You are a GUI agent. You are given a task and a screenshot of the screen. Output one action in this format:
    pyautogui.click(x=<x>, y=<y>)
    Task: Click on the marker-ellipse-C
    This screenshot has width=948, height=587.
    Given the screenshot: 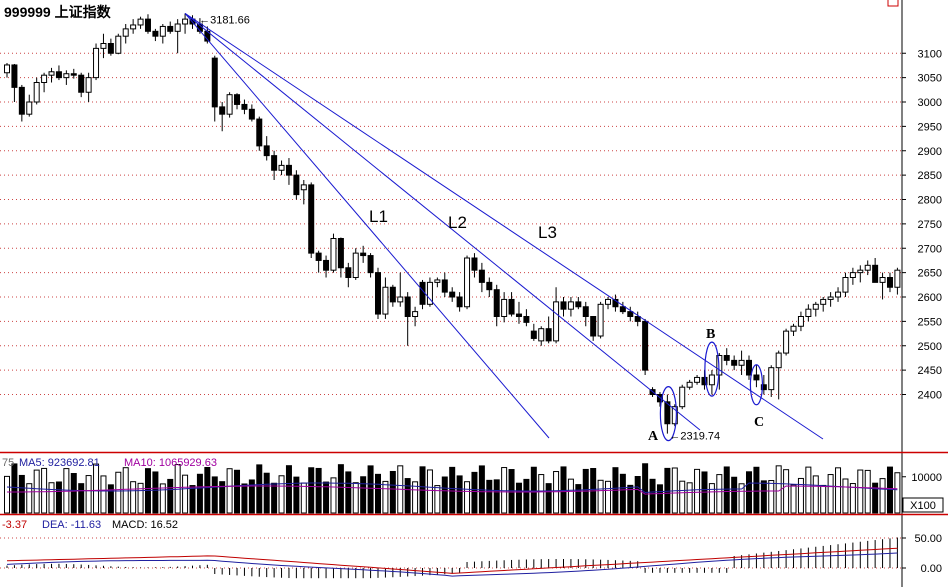 What is the action you would take?
    pyautogui.click(x=756, y=385)
    